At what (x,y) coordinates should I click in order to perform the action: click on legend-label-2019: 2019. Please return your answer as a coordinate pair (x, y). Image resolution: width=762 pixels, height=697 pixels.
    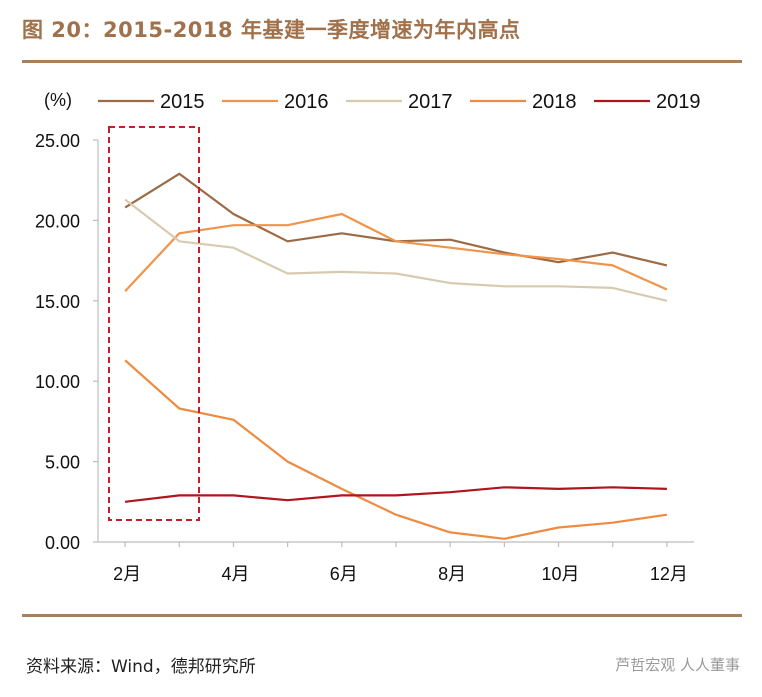
    Looking at the image, I should click on (678, 102).